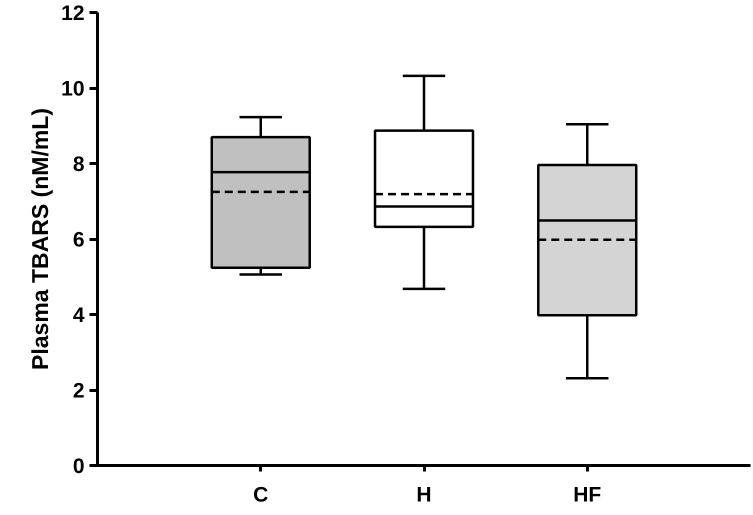  I want to click on y-axis-title: Plasma TBARS (nM/mL), so click(40, 239).